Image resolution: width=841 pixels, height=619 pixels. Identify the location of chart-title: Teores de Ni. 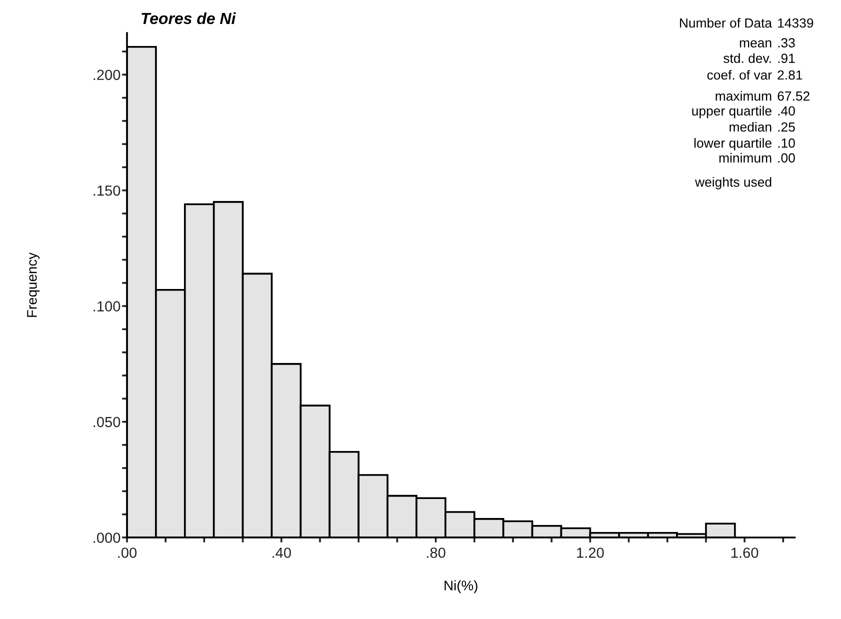
(189, 18).